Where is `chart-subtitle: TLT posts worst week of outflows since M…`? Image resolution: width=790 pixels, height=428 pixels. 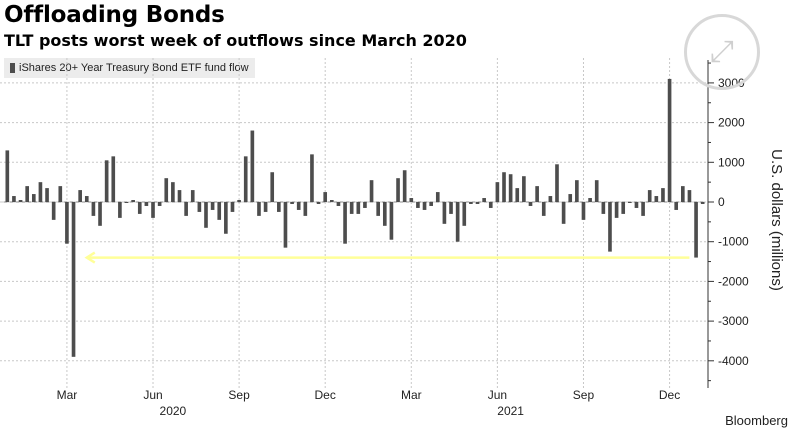
chart-subtitle: TLT posts worst week of outflows since M… is located at coordinates (235, 40).